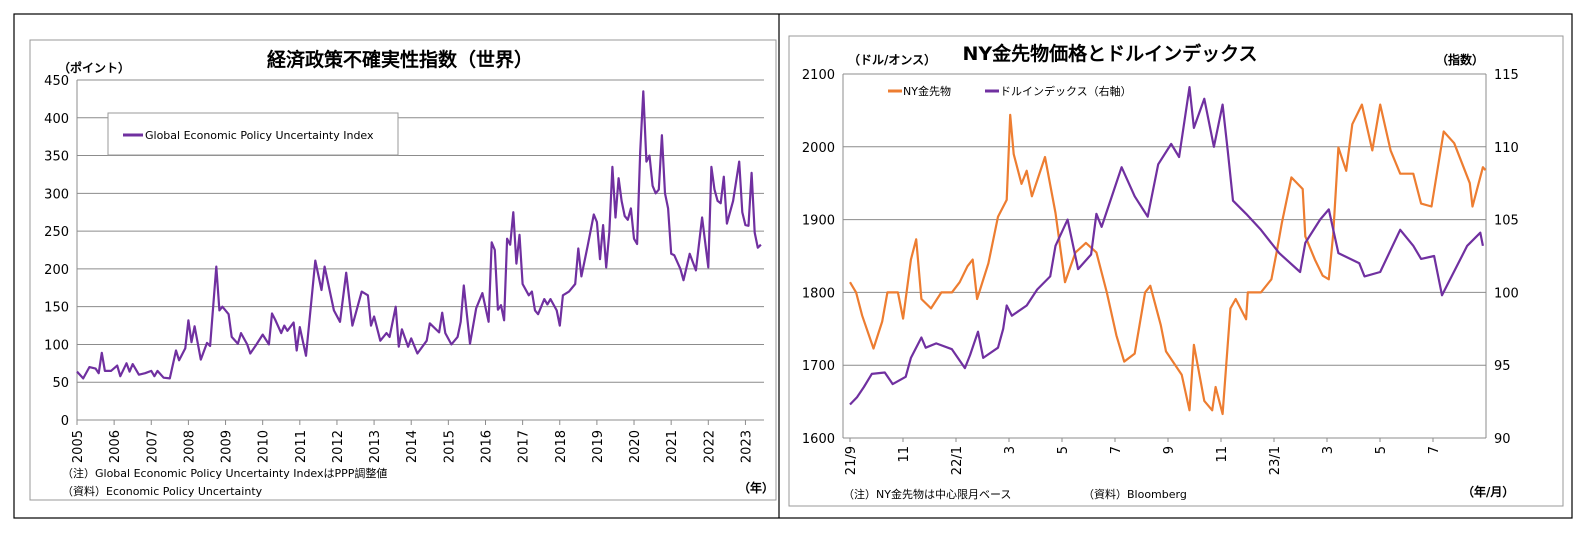  Describe the element at coordinates (56, 308) in the screenshot. I see `y-tick-label: 150` at that location.